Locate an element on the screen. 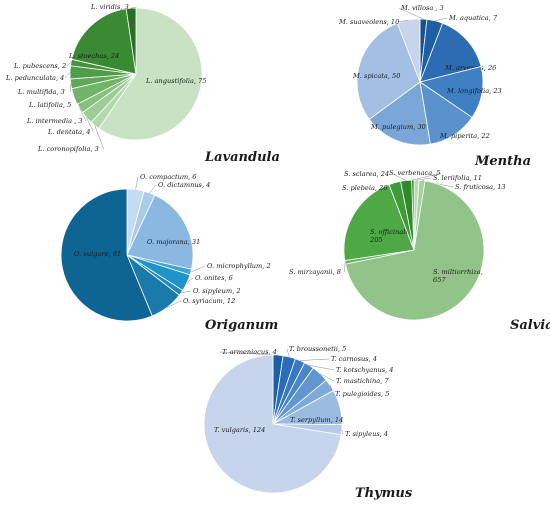 This screenshot has width=550, height=505. slice-s-officinalis is located at coordinates (379, 222).